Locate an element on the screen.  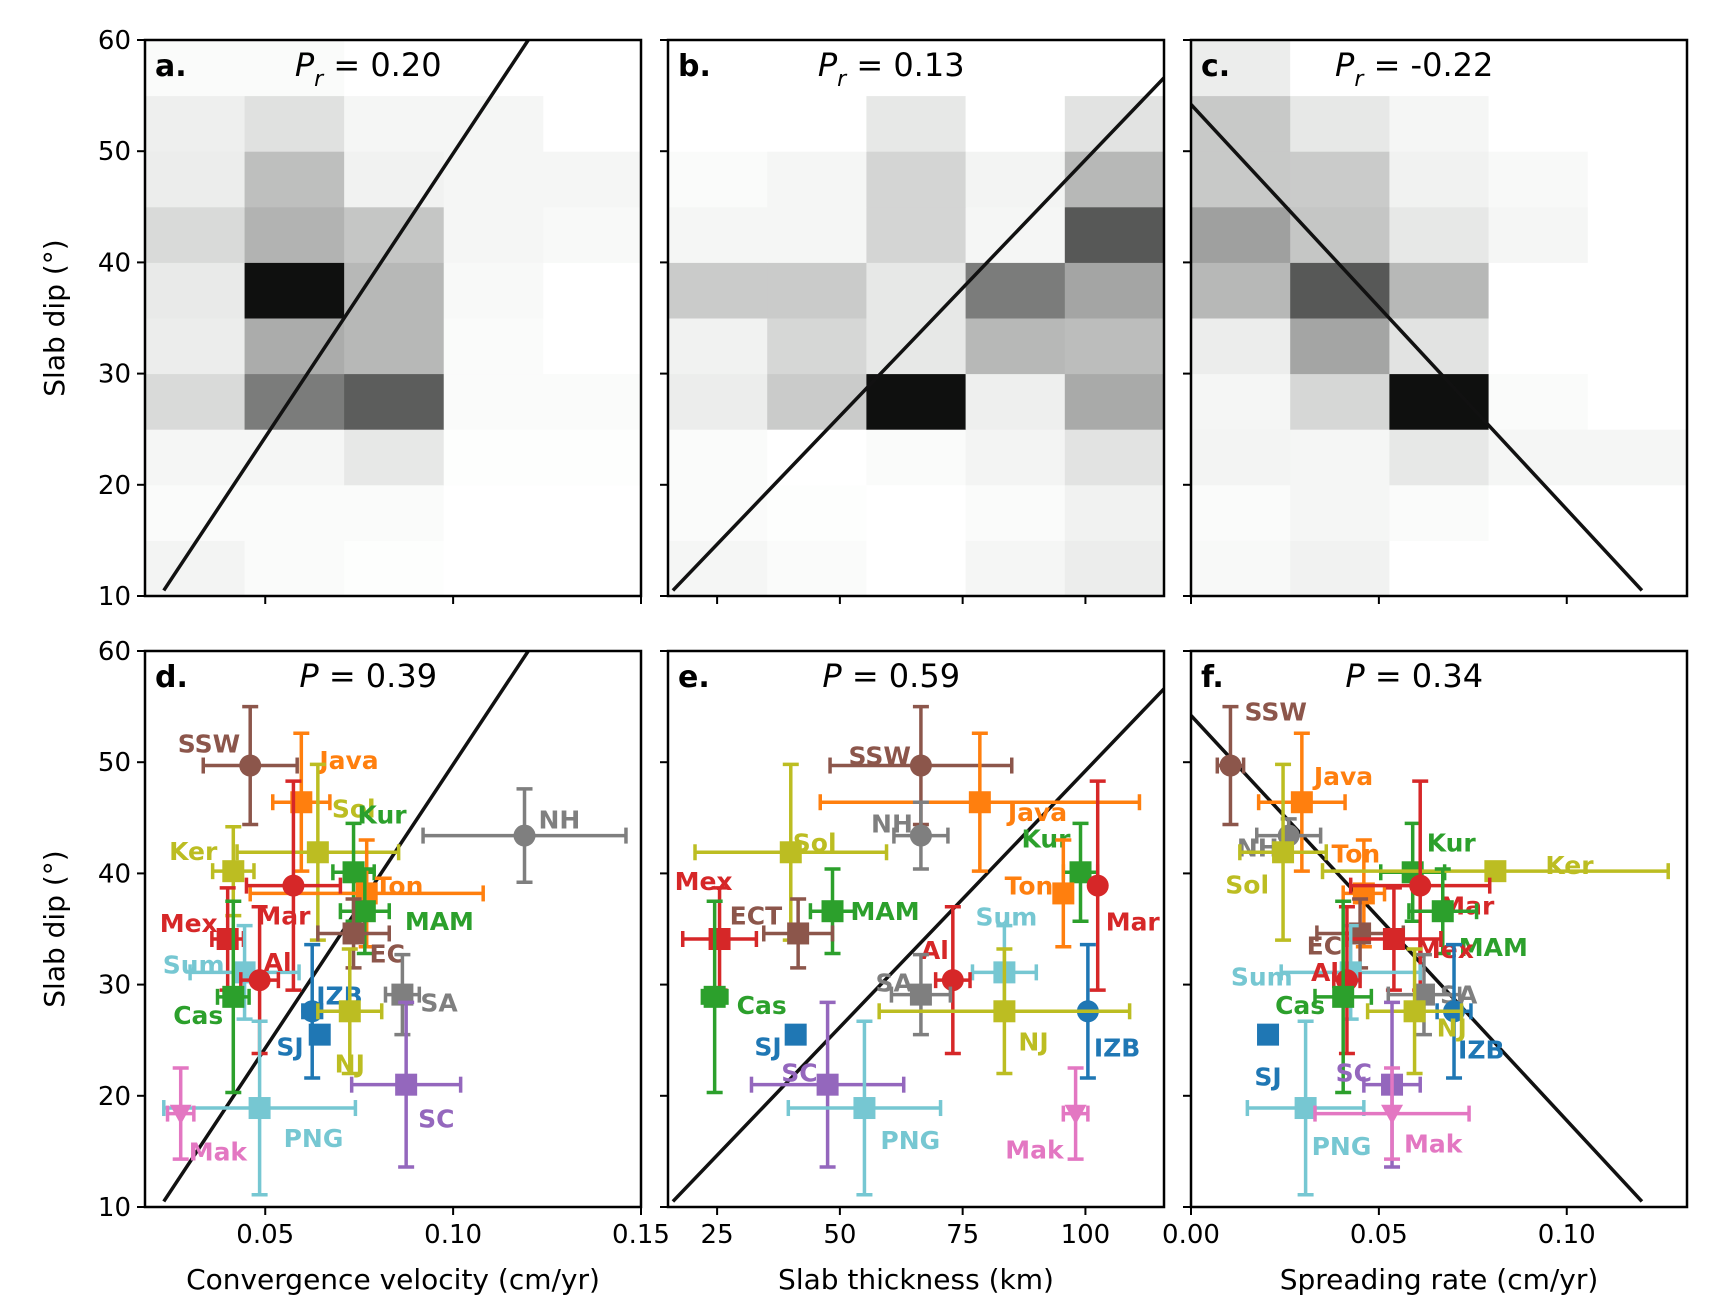
stat-value: -0.22 is located at coordinates (1452, 65).